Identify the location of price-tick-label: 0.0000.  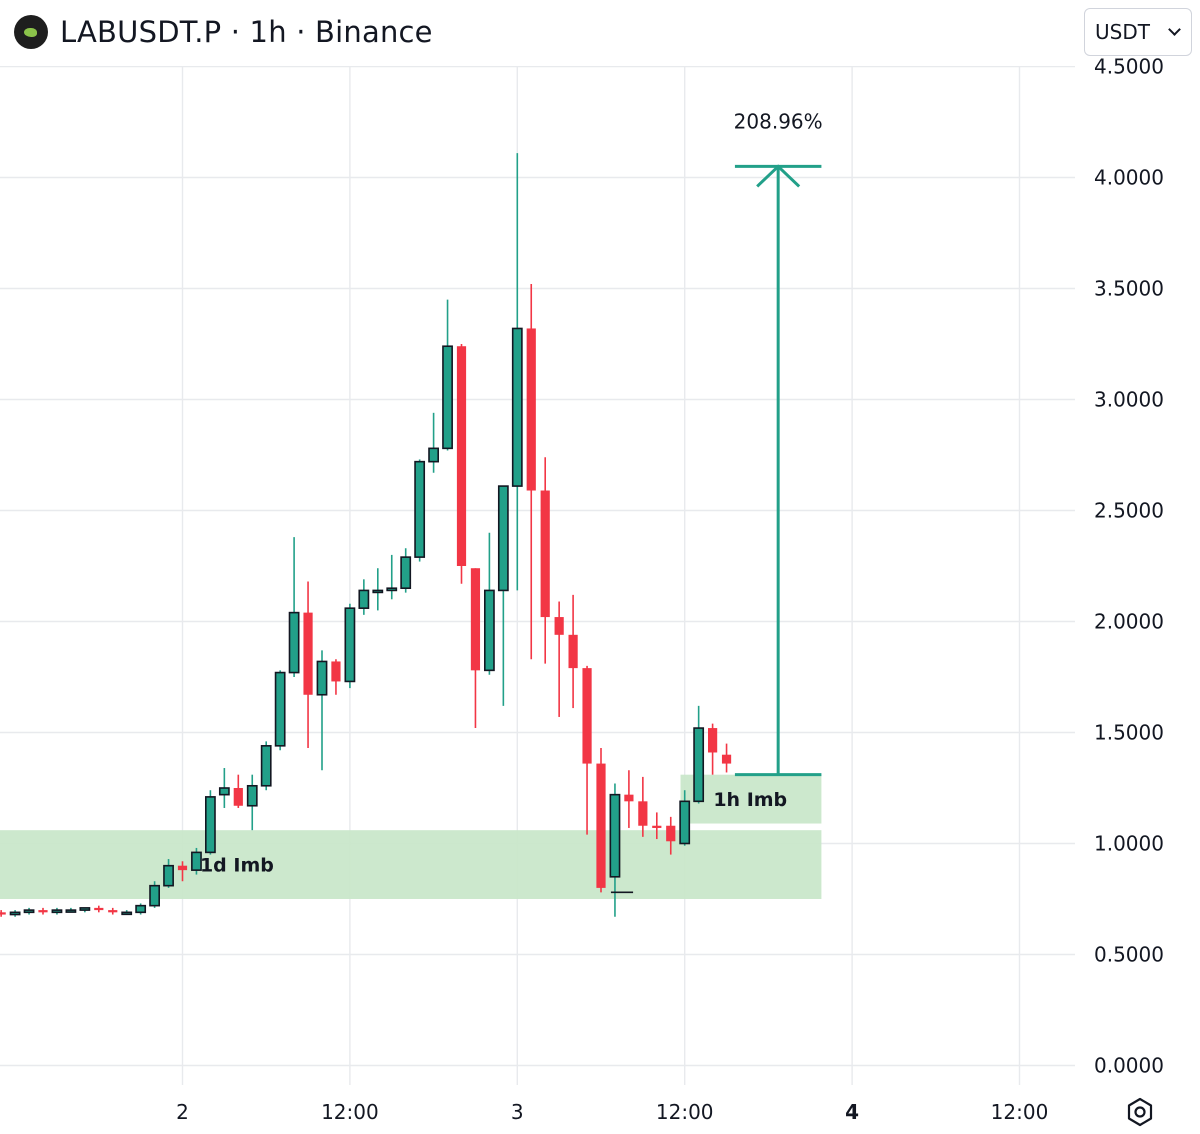
(1129, 1066).